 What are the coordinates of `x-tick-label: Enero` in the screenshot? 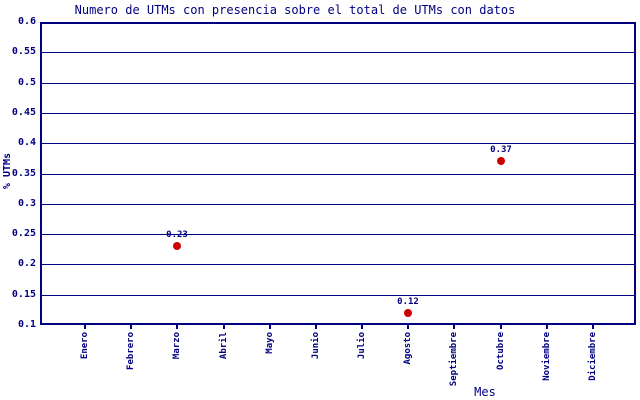 It's located at (85, 346).